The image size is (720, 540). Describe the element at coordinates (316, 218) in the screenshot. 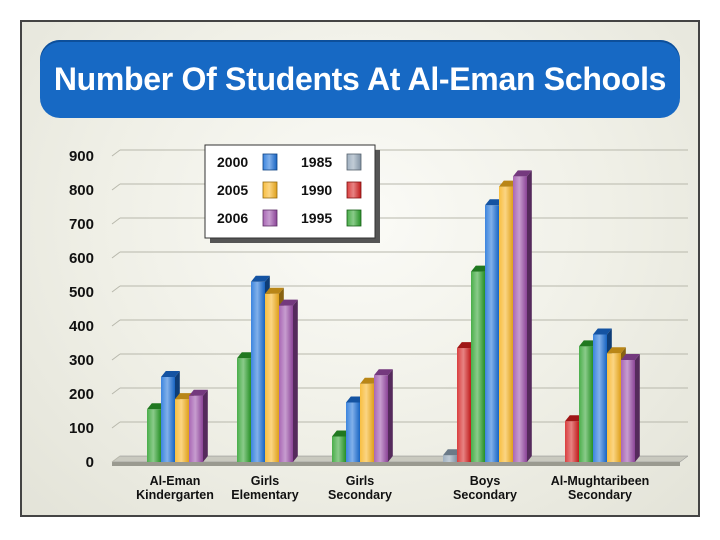

I see `legend-label: 1995` at that location.